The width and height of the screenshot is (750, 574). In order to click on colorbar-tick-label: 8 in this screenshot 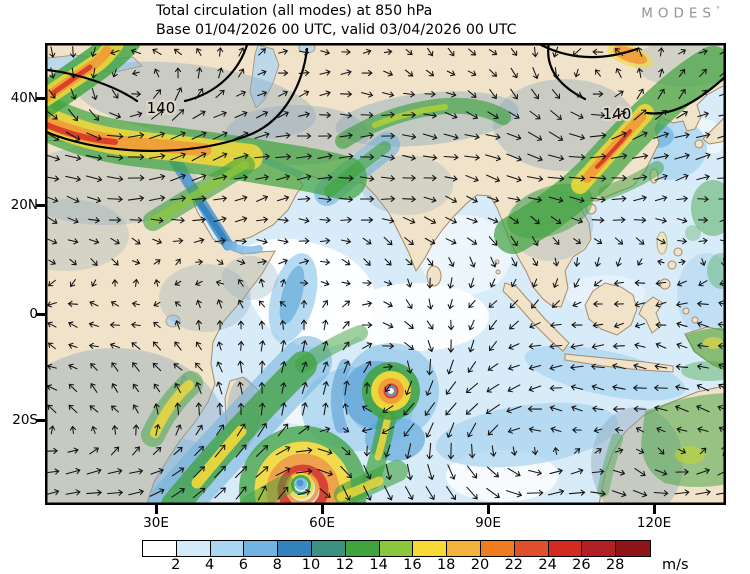, I will do `click(277, 565)`.